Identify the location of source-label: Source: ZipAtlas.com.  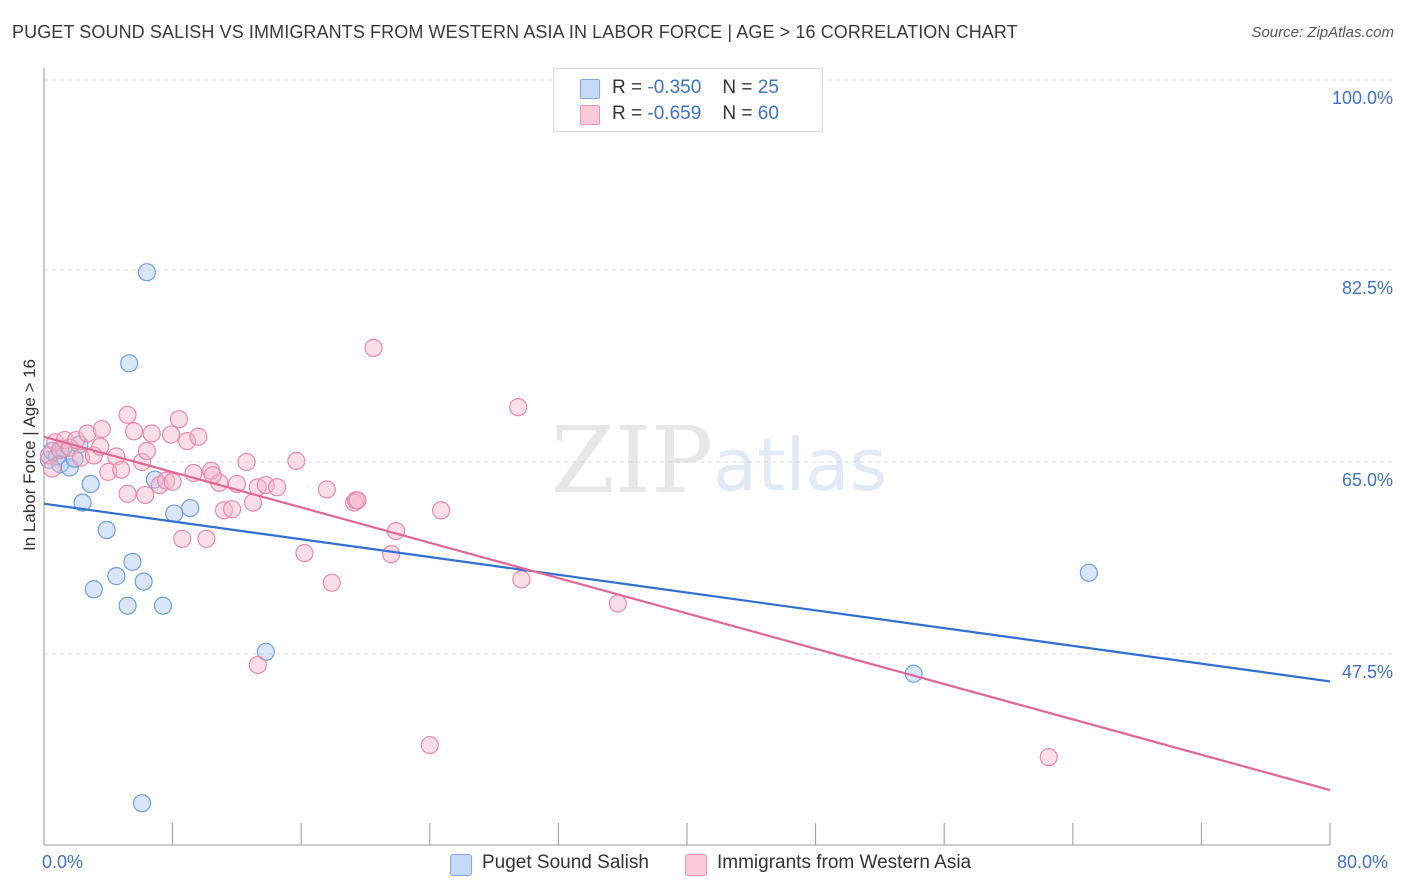
(1322, 32).